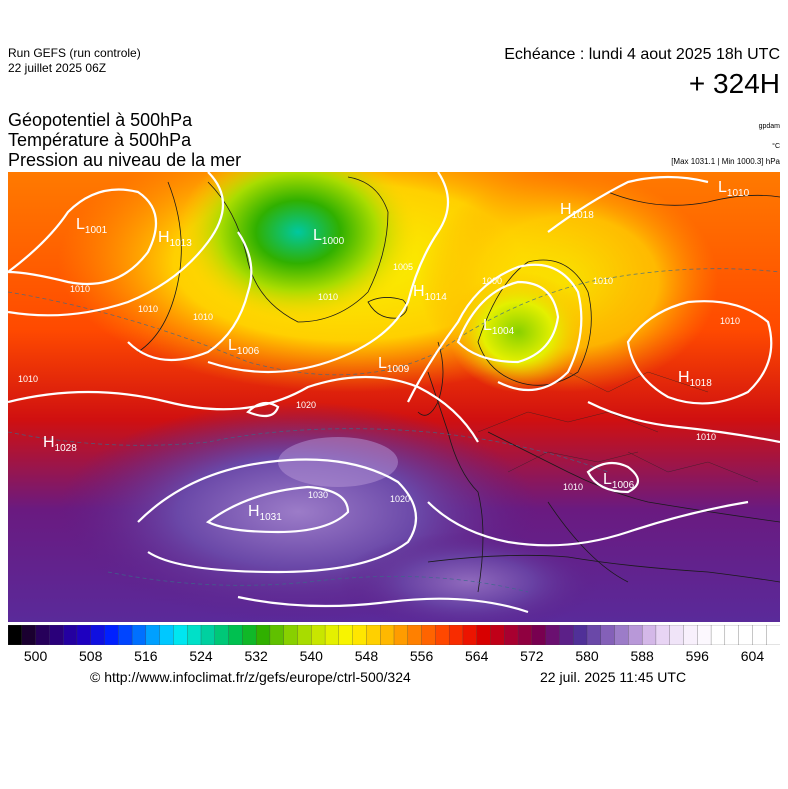 Image resolution: width=788 pixels, height=789 pixels. Describe the element at coordinates (776, 146) in the screenshot. I see `unit-temperature: °C` at that location.